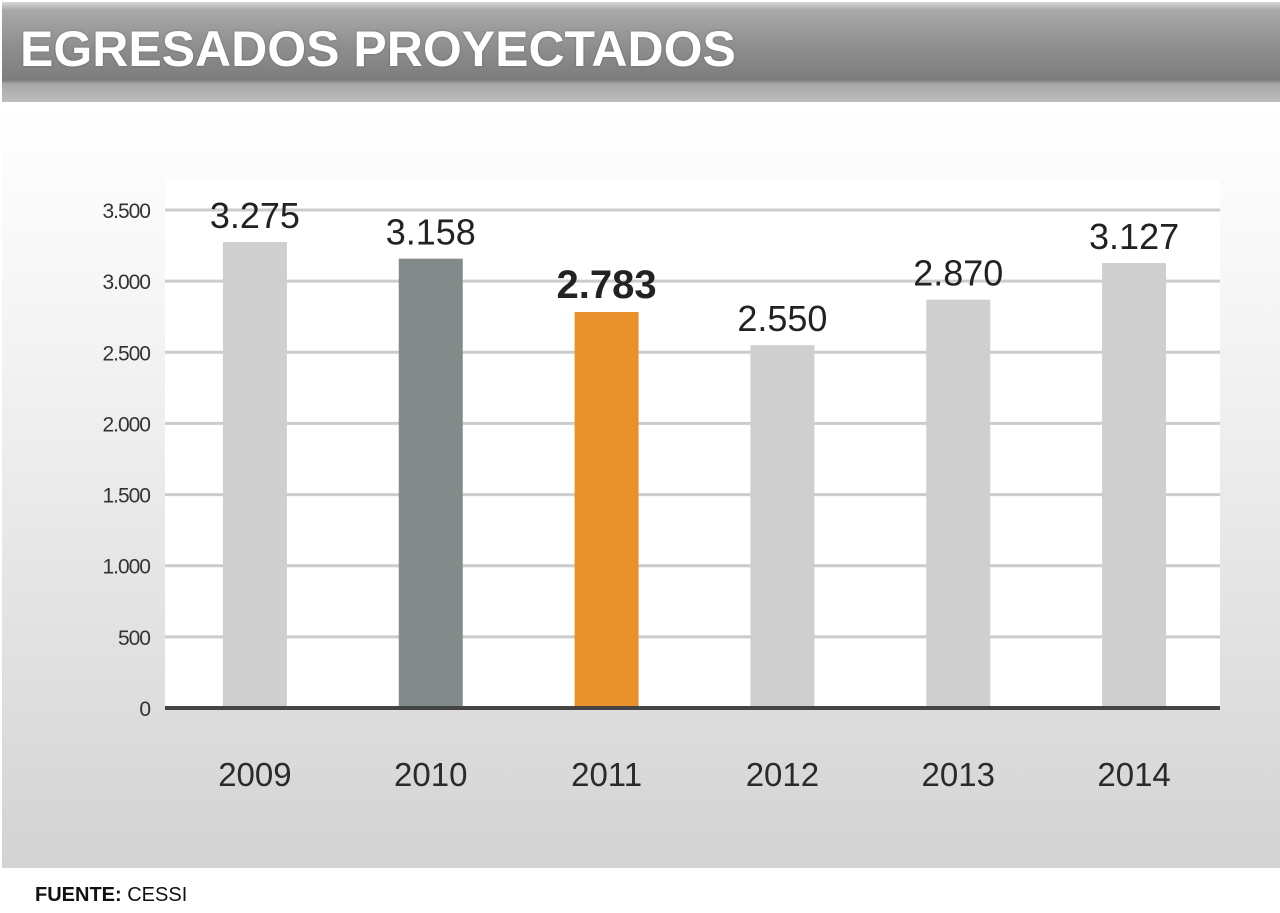  What do you see at coordinates (126, 567) in the screenshot?
I see `y-tick-label: 1.000` at bounding box center [126, 567].